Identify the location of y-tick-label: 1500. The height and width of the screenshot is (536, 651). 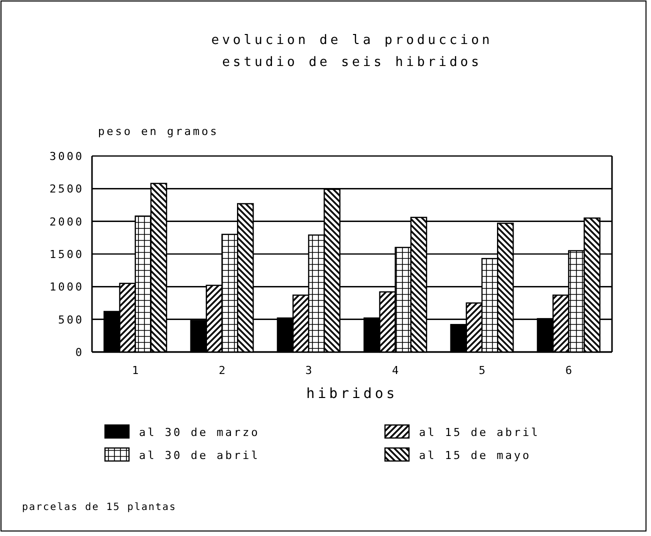
(67, 254).